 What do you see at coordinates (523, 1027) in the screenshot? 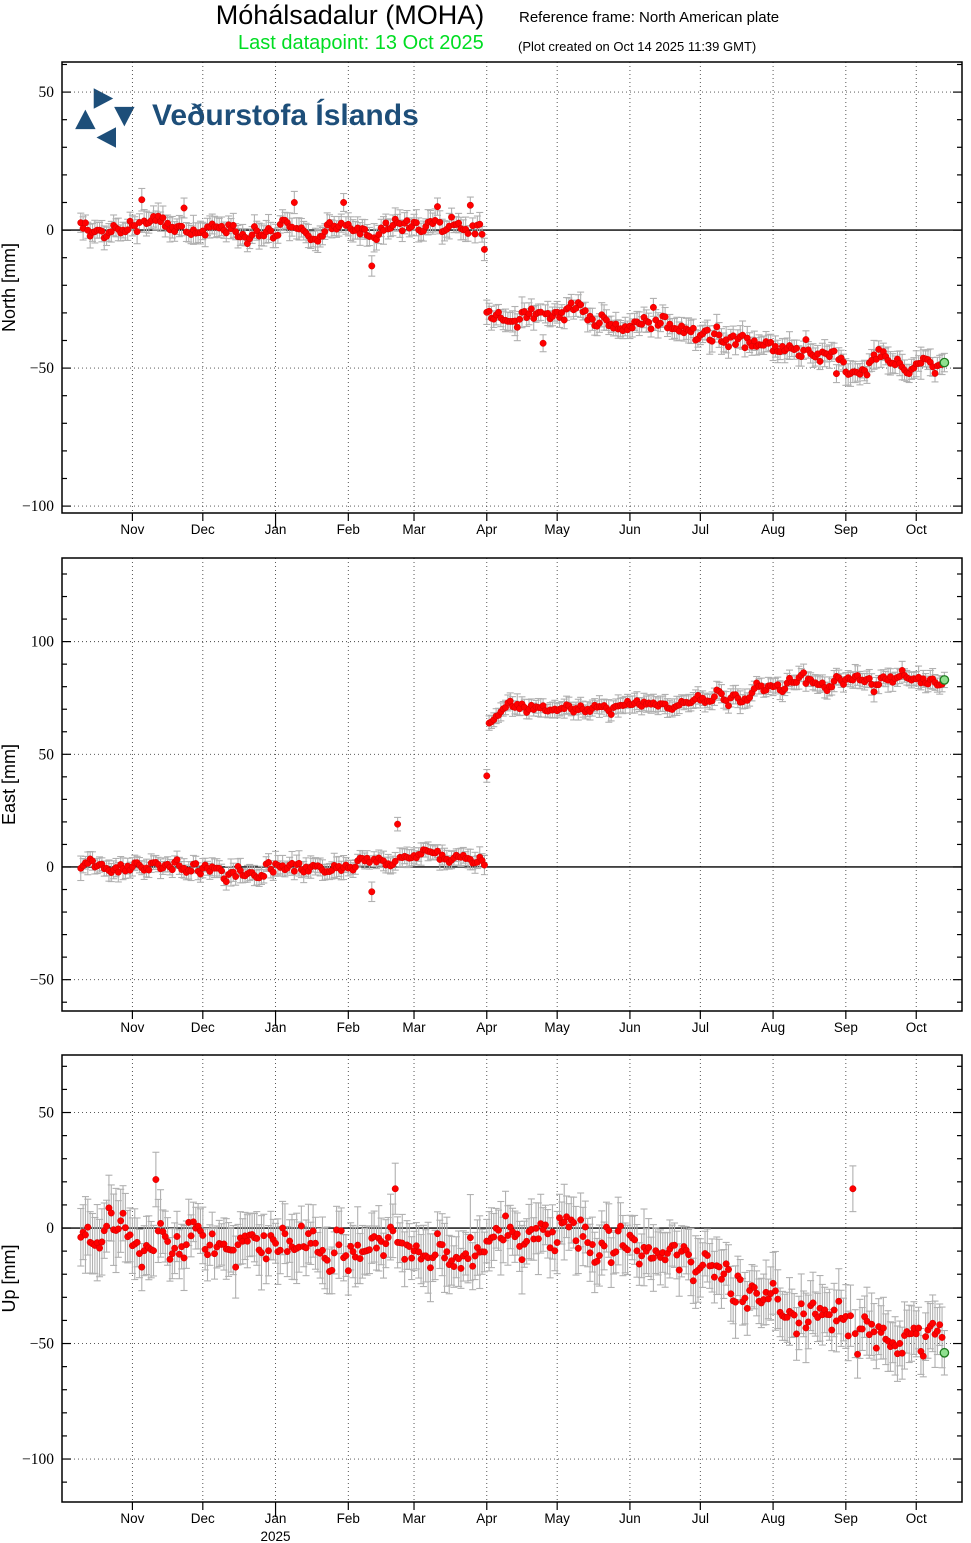
I see `east-month-labels: Nov Dec Jan Feb Mar Apr May Jun Jul Aug Sep Oct` at bounding box center [523, 1027].